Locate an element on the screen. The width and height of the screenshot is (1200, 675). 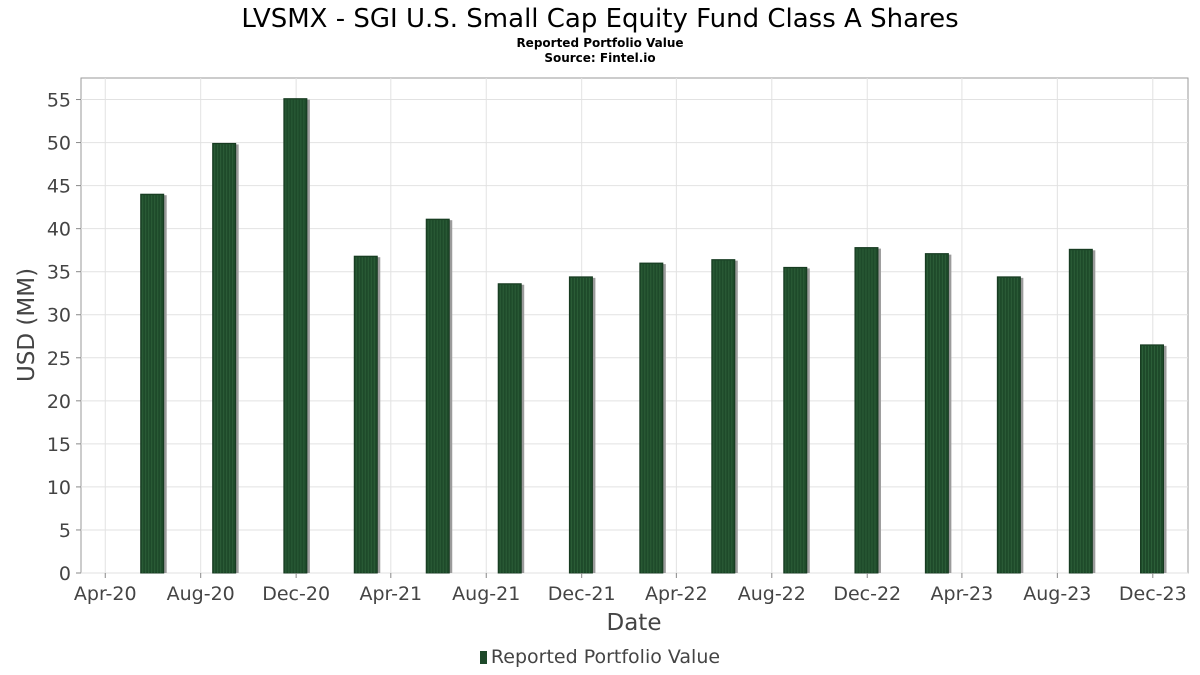
legend-label: Reported Portfolio Value is located at coordinates (605, 657).